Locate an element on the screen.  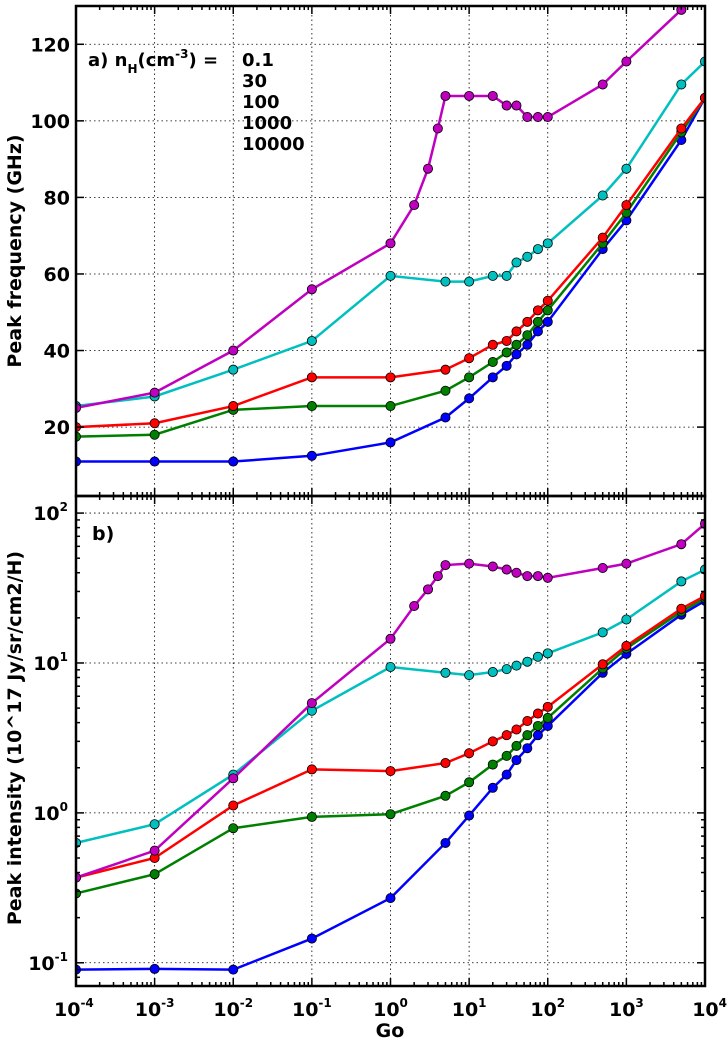
panel-b-ytick-label: 10⁰ is located at coordinates (50, 812).